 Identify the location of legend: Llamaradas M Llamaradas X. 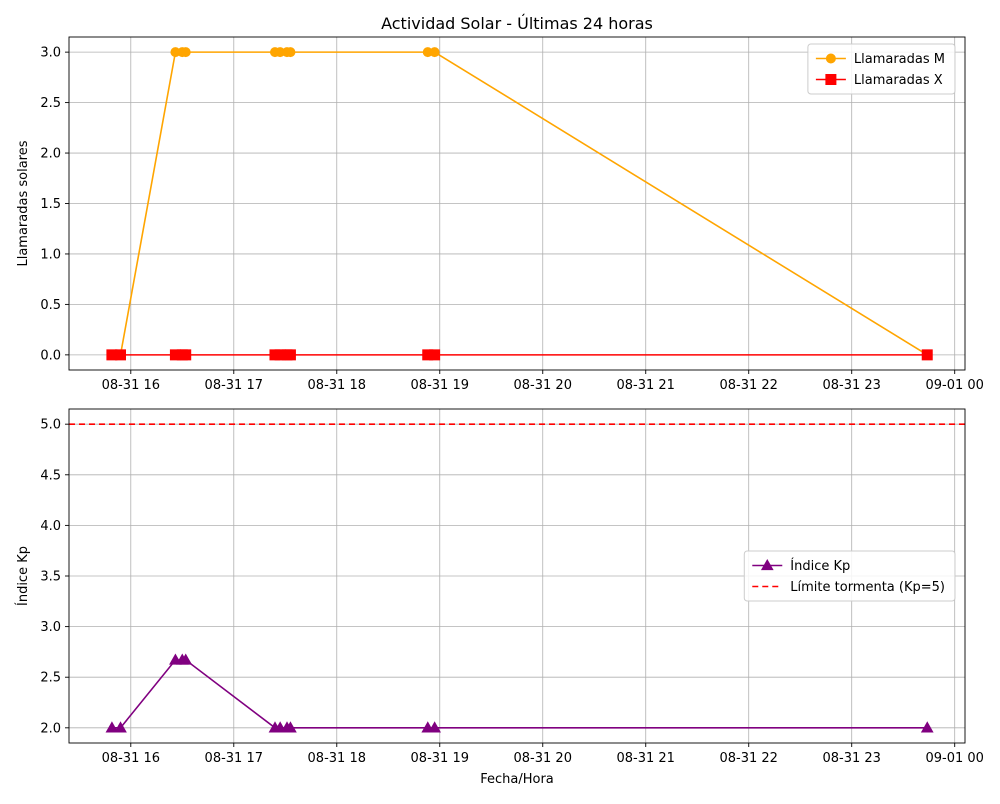
(881, 69).